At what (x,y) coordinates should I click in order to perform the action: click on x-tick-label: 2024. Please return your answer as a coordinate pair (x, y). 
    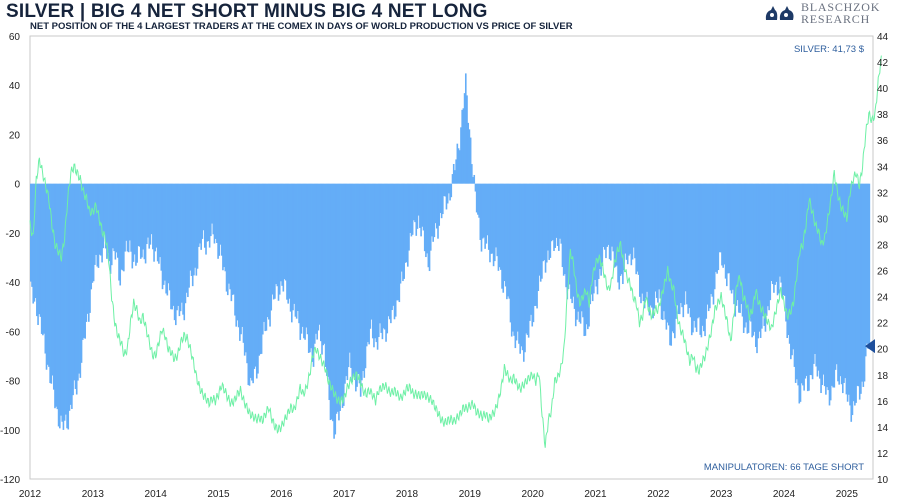
    Looking at the image, I should click on (784, 494).